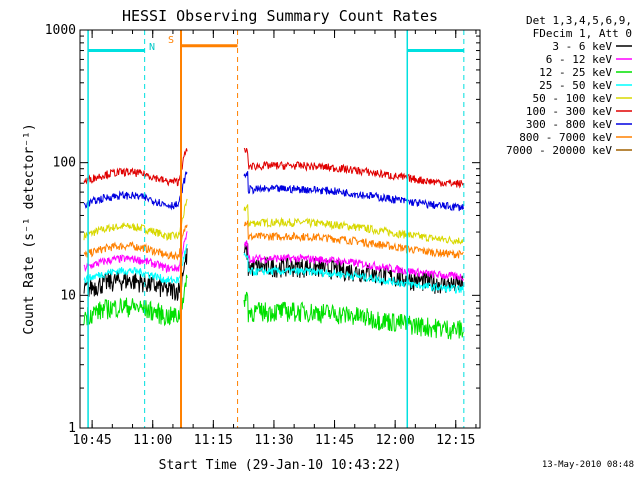 This screenshot has width=640, height=480. What do you see at coordinates (334, 440) in the screenshot?
I see `x-tick-label: 11:45` at bounding box center [334, 440].